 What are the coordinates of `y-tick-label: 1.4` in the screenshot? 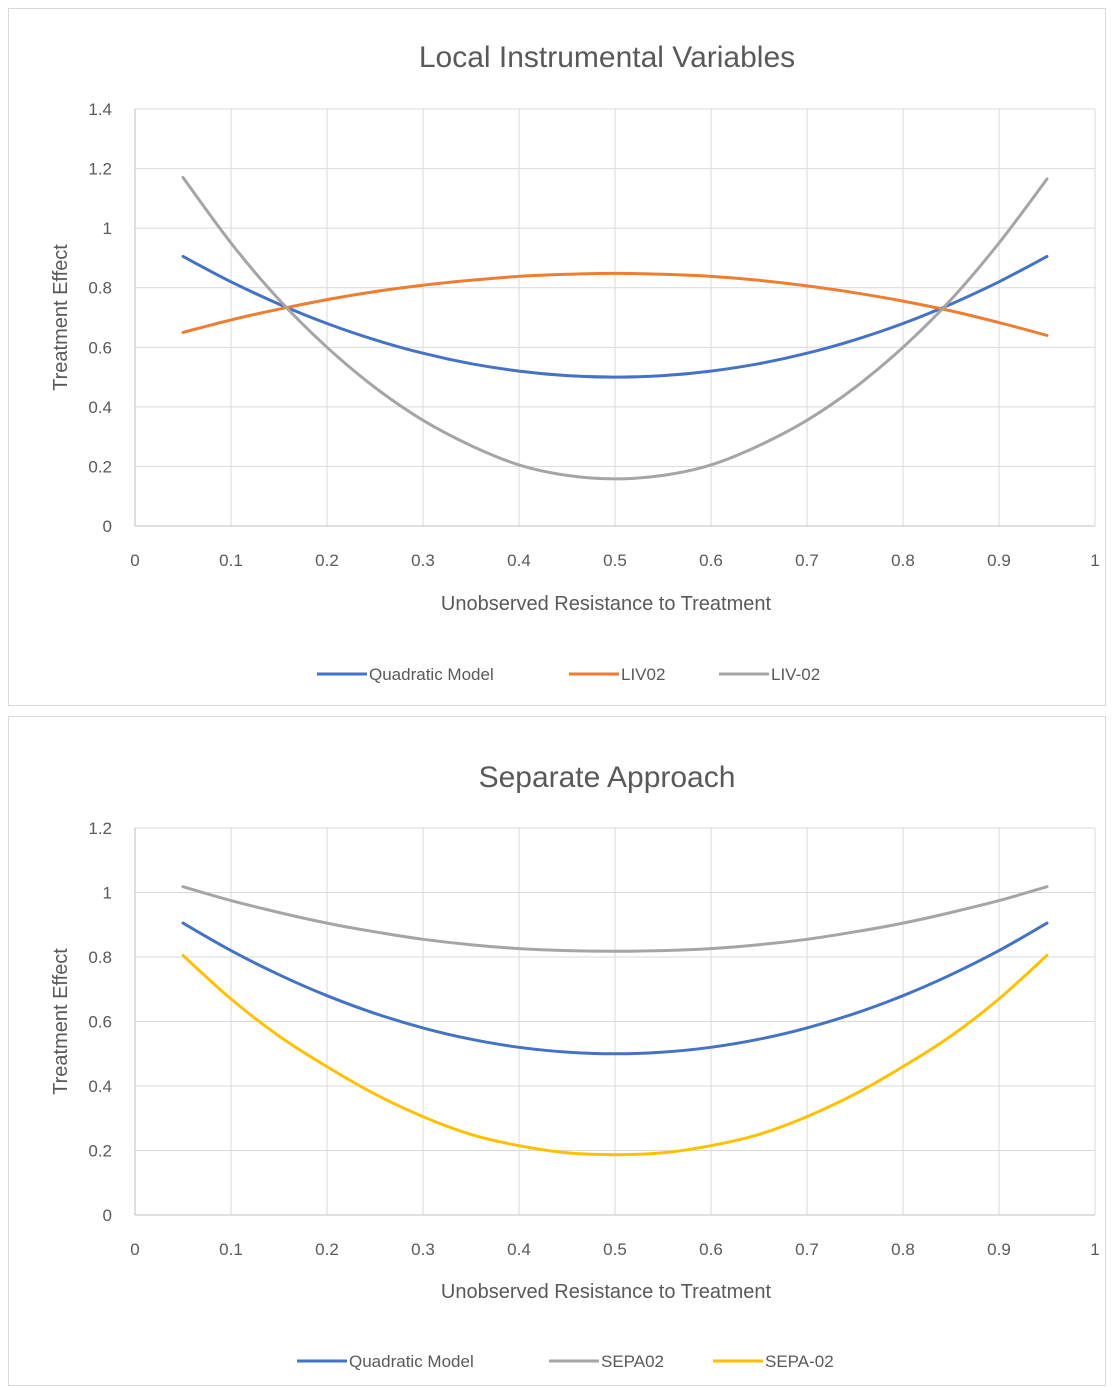 It's located at (100, 109).